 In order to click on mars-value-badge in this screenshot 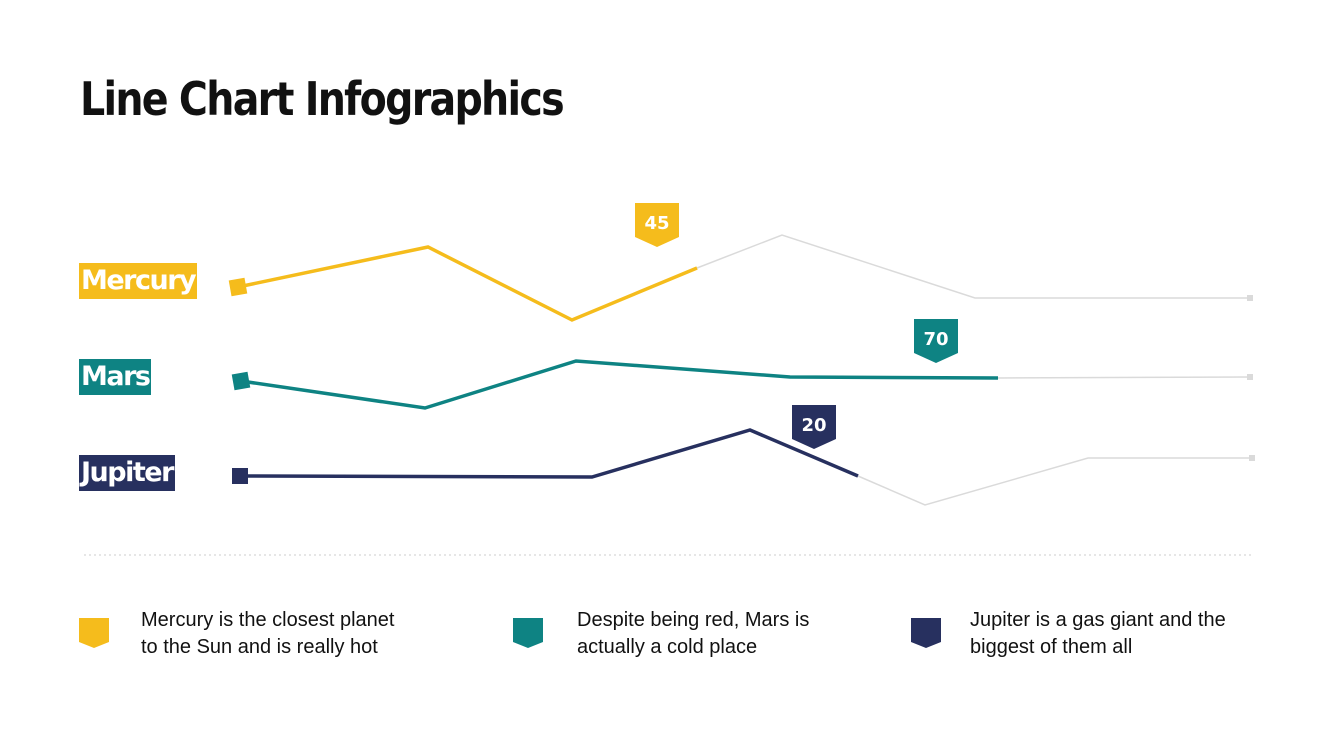, I will do `click(936, 341)`.